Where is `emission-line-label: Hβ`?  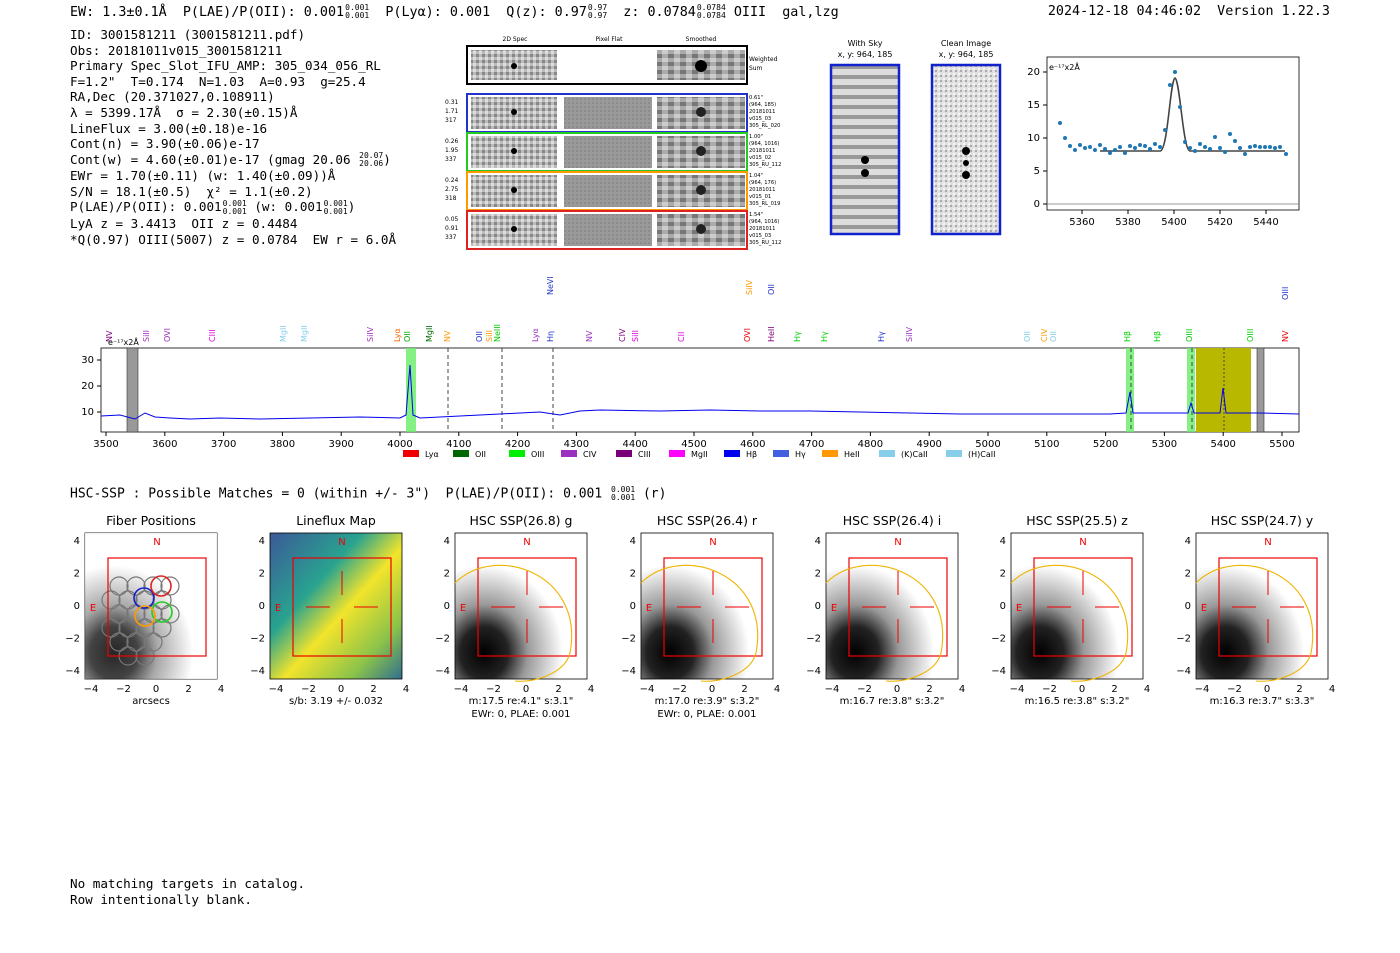
emission-line-label: Hβ is located at coordinates (1127, 336).